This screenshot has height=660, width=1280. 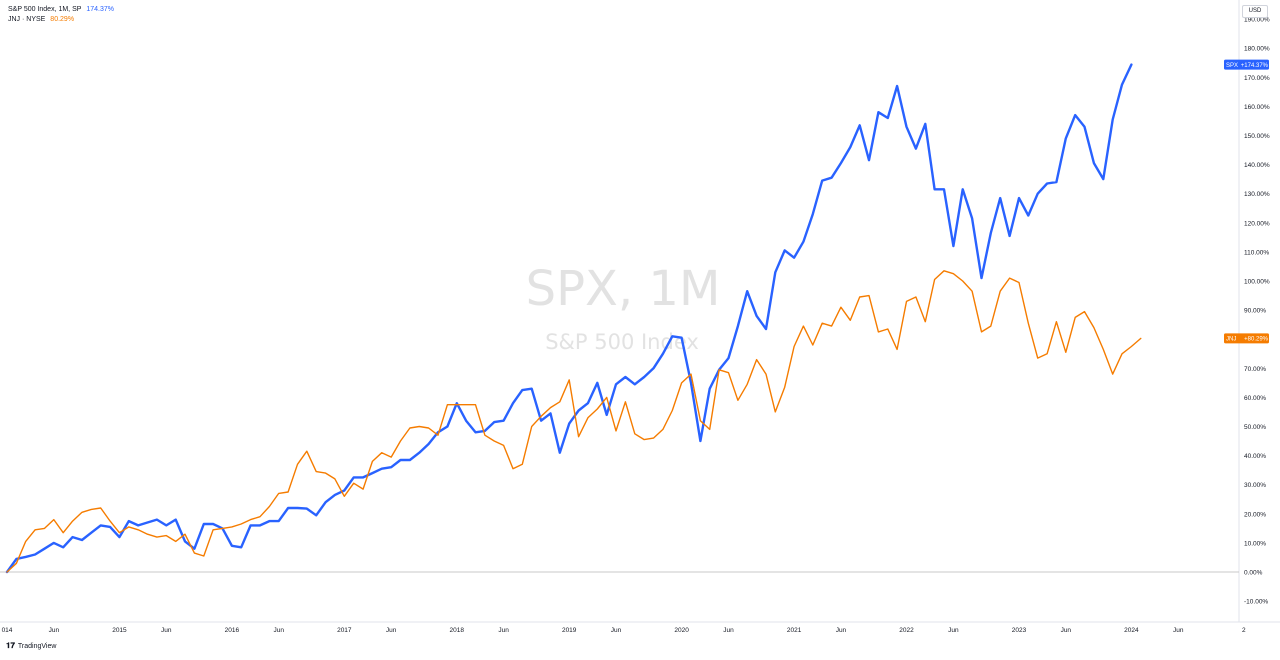 What do you see at coordinates (100, 9) in the screenshot?
I see `legend-spx-value: 174.37%` at bounding box center [100, 9].